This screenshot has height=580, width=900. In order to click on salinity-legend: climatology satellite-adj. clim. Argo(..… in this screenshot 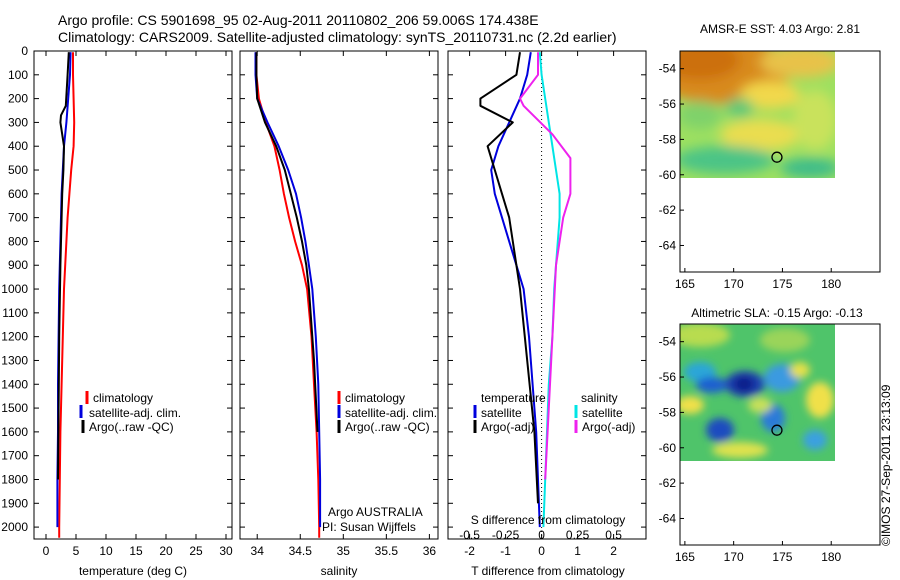, I will do `click(387, 412)`.